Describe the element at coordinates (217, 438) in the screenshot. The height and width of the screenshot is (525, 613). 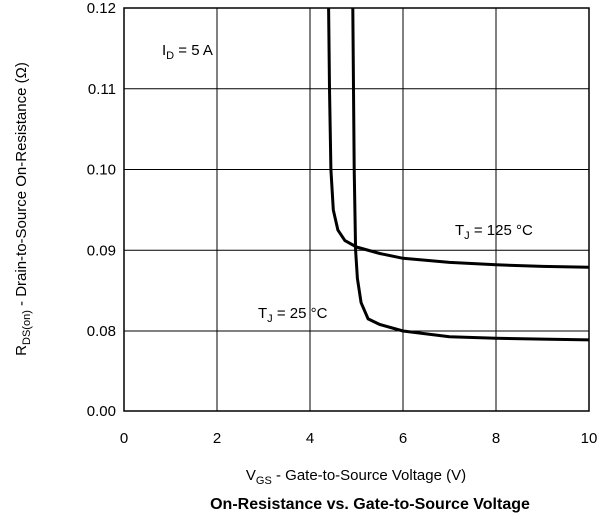
I see `x-tick-label: 2` at that location.